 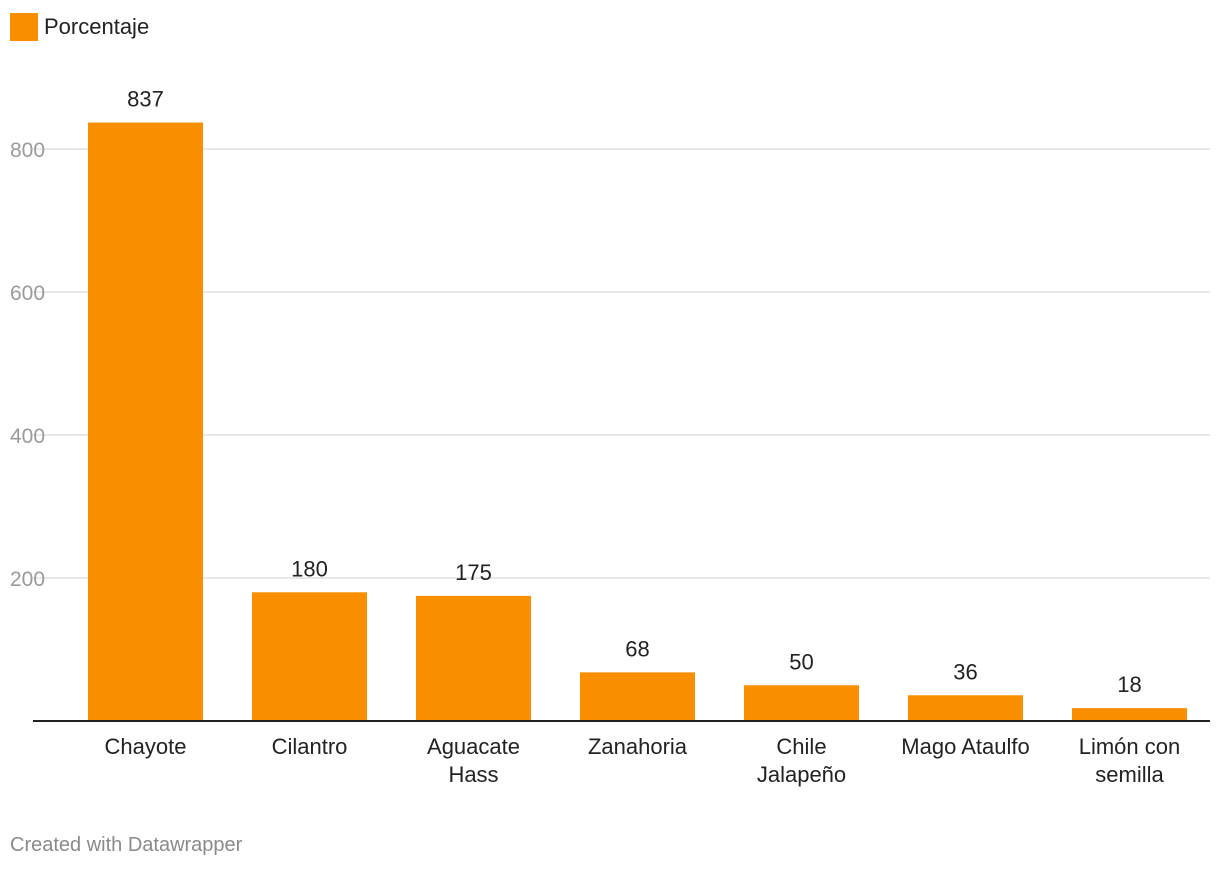 What do you see at coordinates (638, 746) in the screenshot?
I see `x-tick-label: Zanahoria` at bounding box center [638, 746].